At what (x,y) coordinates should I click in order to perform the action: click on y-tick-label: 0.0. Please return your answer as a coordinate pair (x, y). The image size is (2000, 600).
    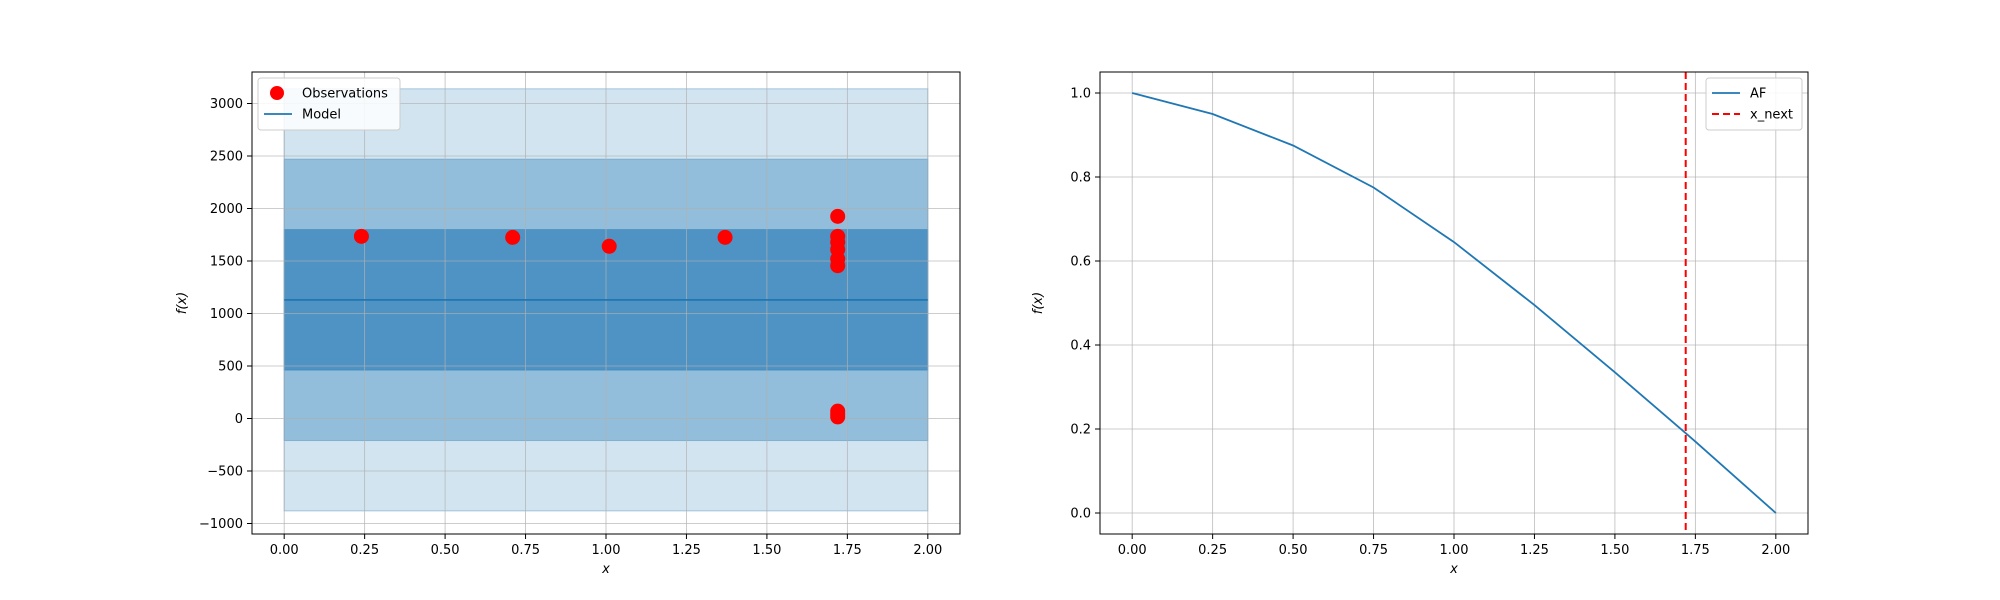
    Looking at the image, I should click on (1080, 514).